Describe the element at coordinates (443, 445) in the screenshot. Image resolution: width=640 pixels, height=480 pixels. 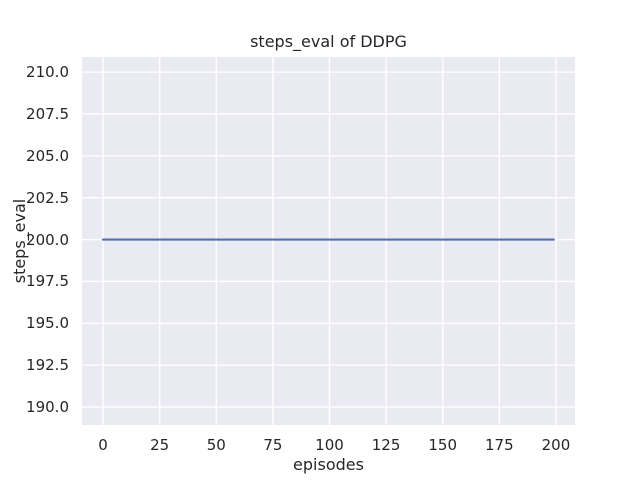
I see `x-tick-label: 150` at that location.